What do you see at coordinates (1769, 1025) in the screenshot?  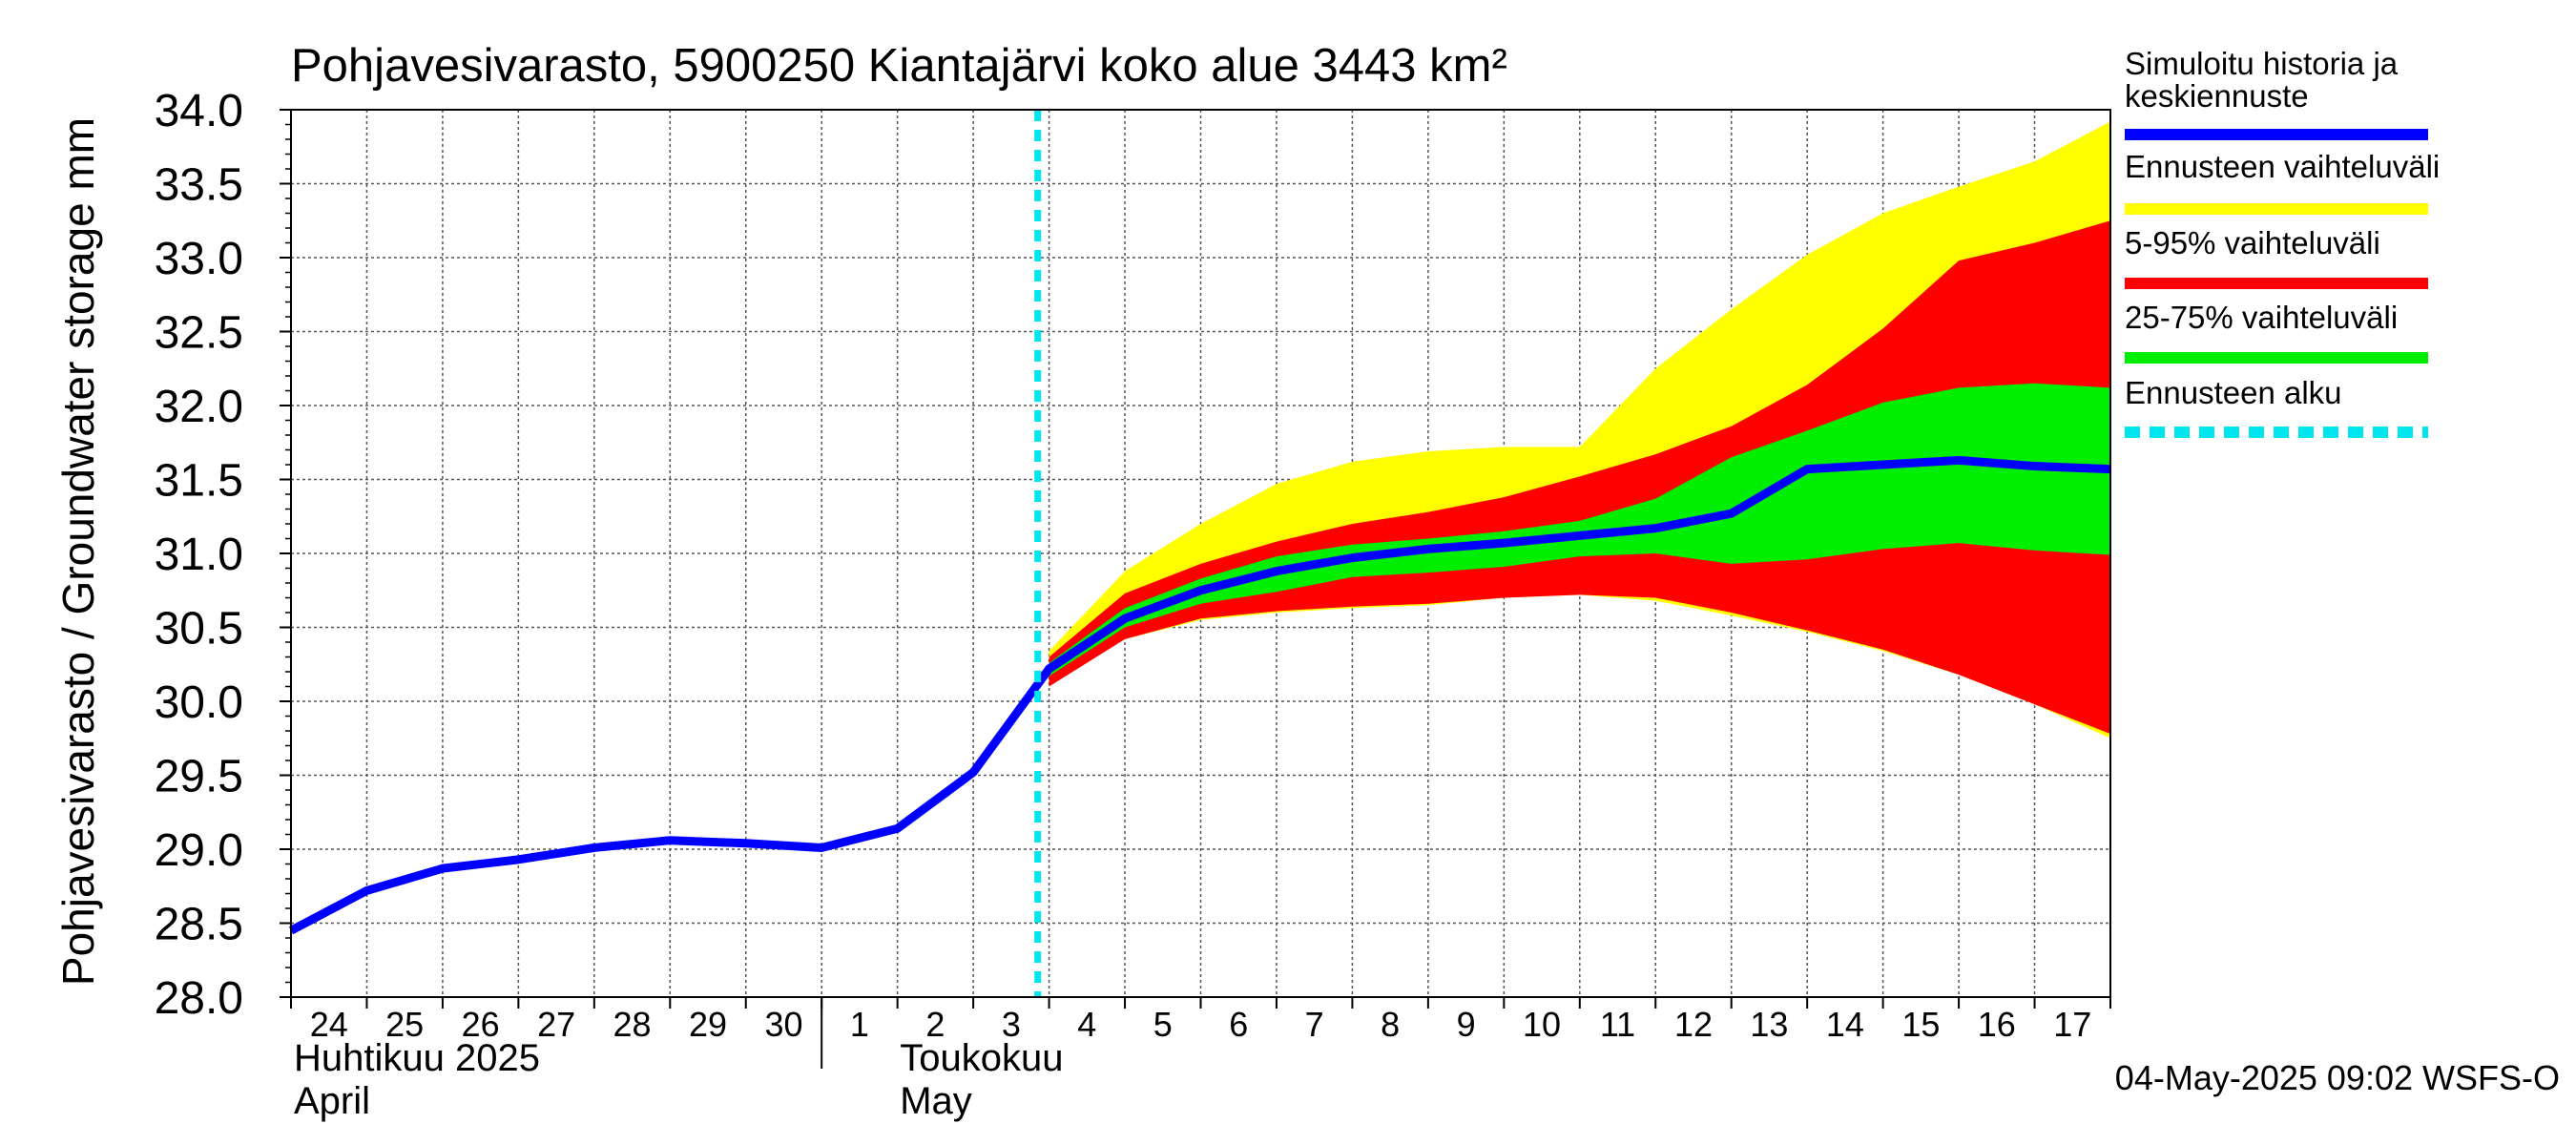 I see `x-day-label: 13` at bounding box center [1769, 1025].